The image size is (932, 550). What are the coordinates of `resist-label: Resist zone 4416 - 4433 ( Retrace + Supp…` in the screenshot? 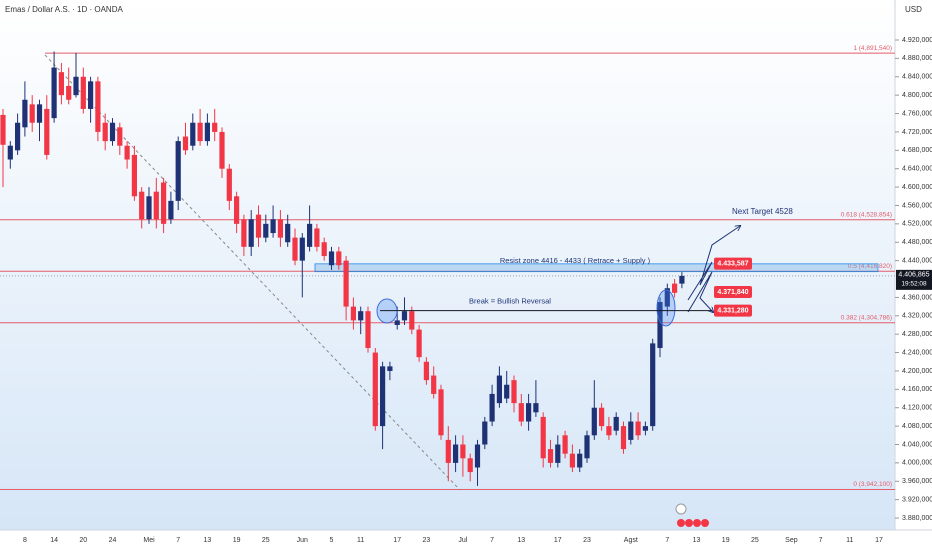 It's located at (575, 260).